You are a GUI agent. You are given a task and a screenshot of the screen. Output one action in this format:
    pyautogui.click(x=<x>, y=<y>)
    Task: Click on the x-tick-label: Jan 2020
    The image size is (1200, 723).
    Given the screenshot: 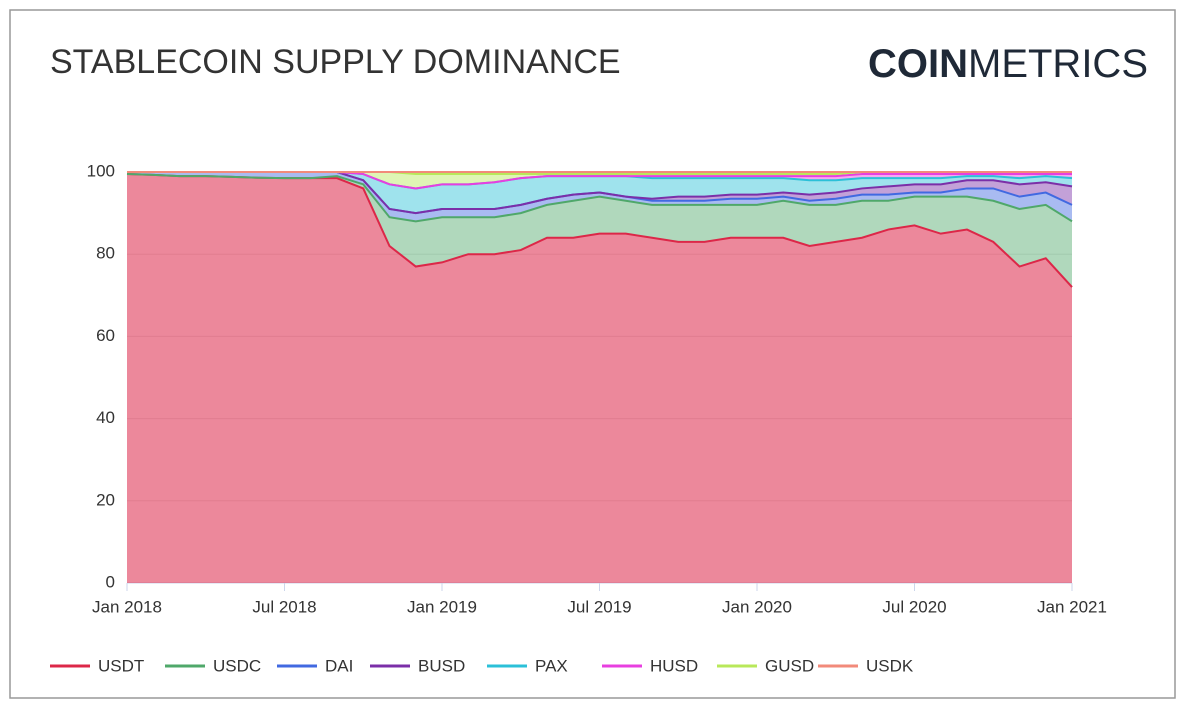 What is the action you would take?
    pyautogui.click(x=757, y=606)
    